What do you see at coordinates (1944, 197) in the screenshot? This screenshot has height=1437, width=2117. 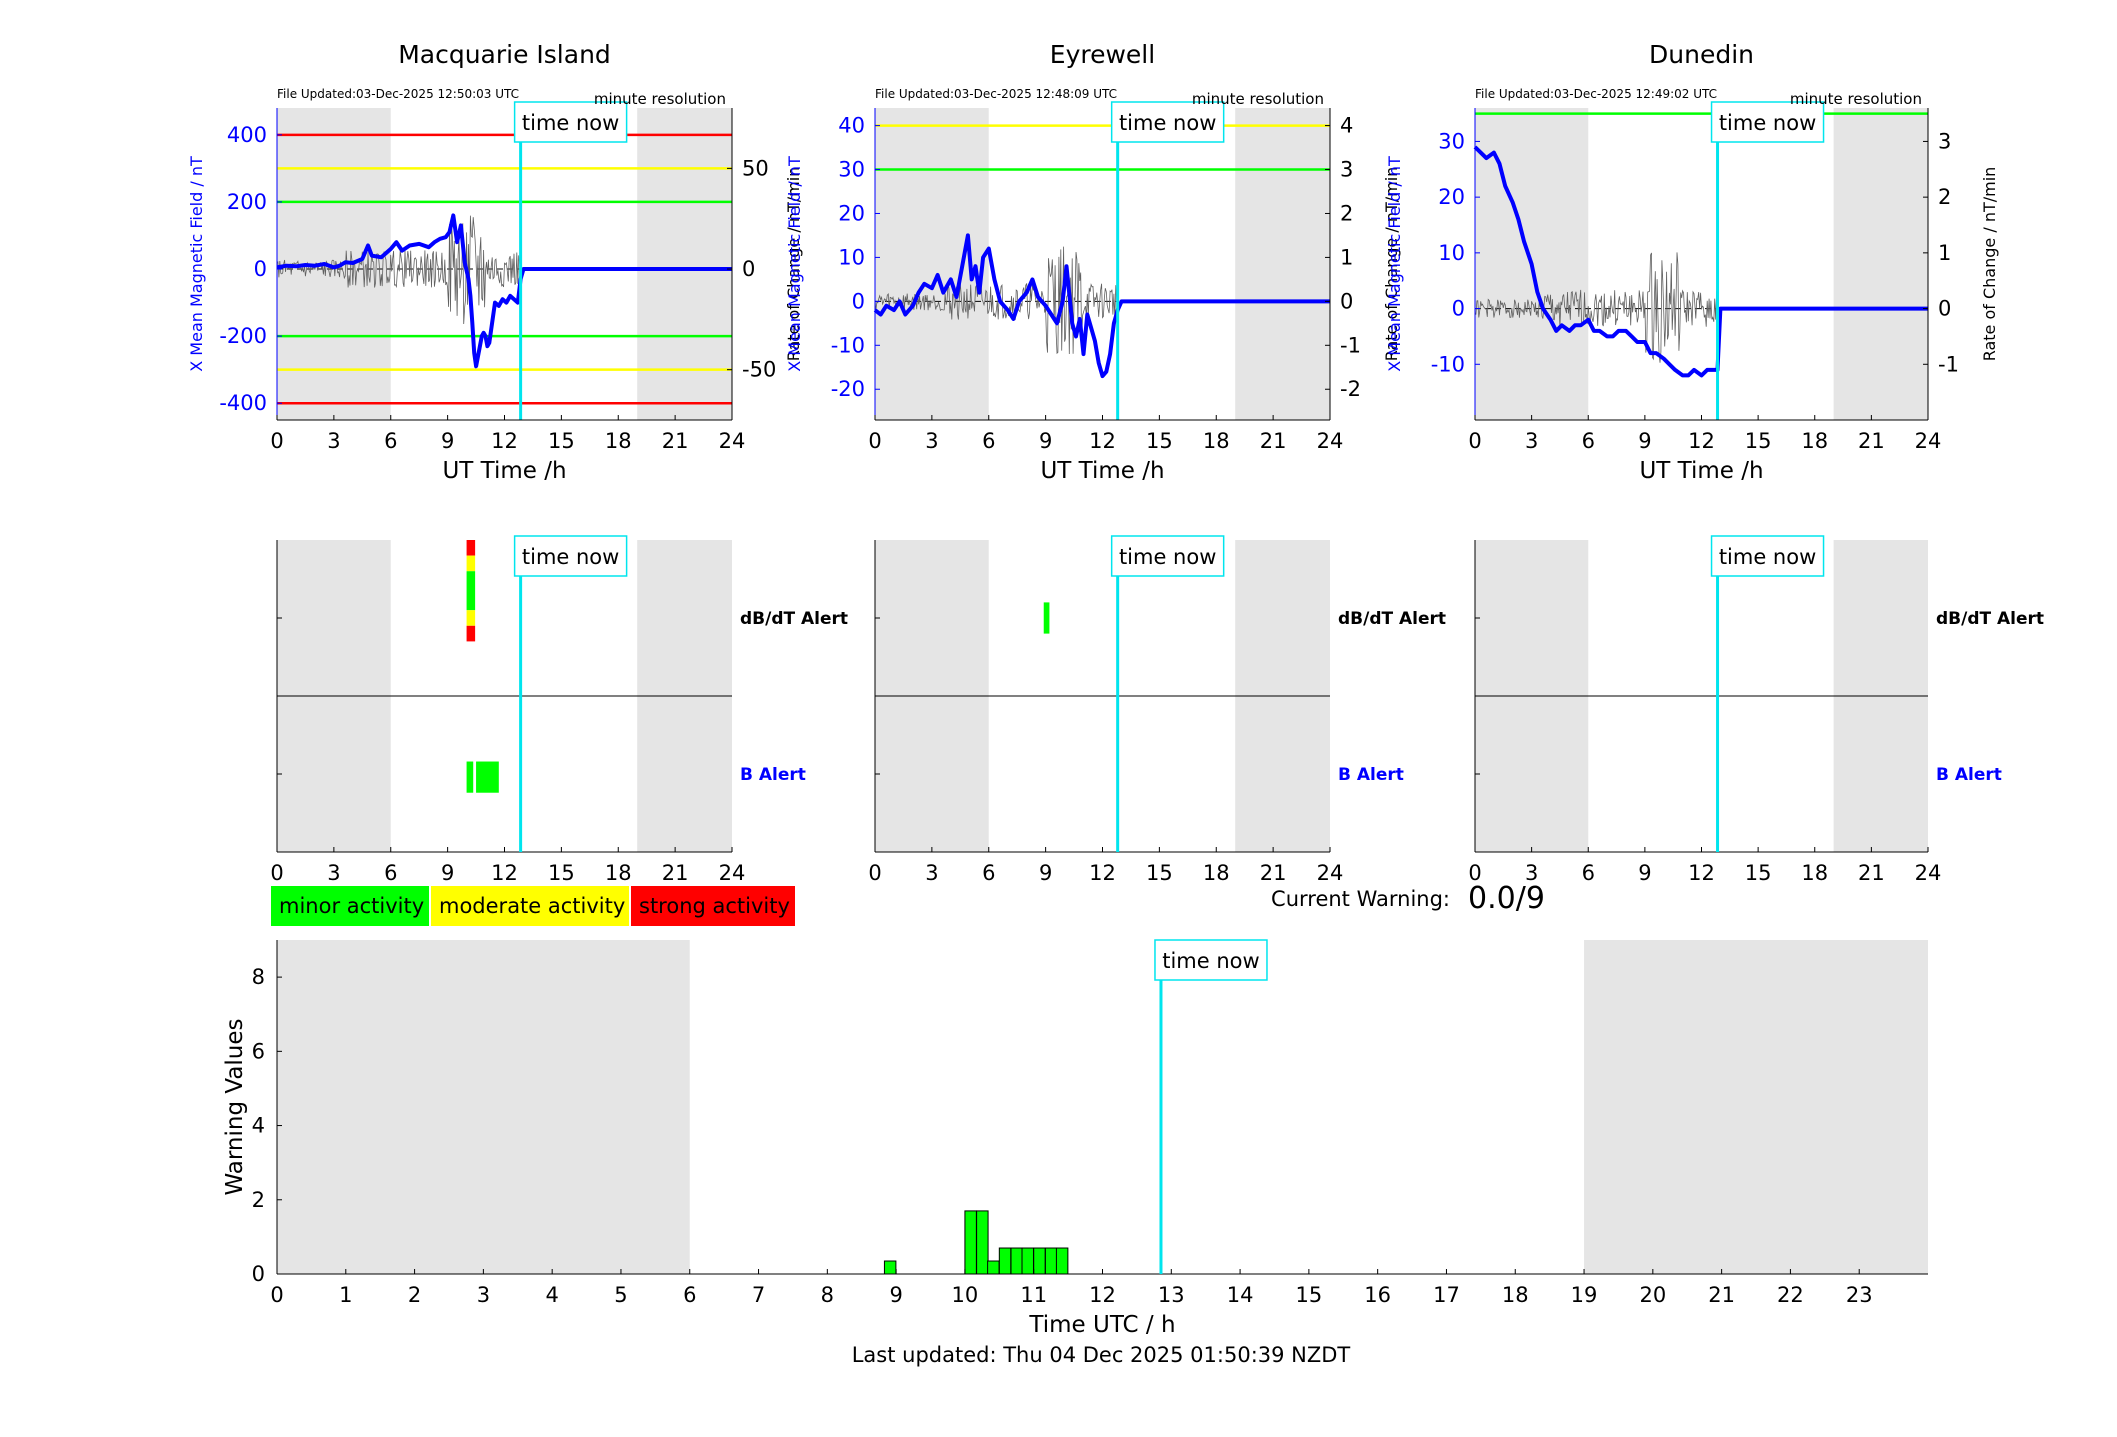 I see `y2-tick-label: 2` at bounding box center [1944, 197].